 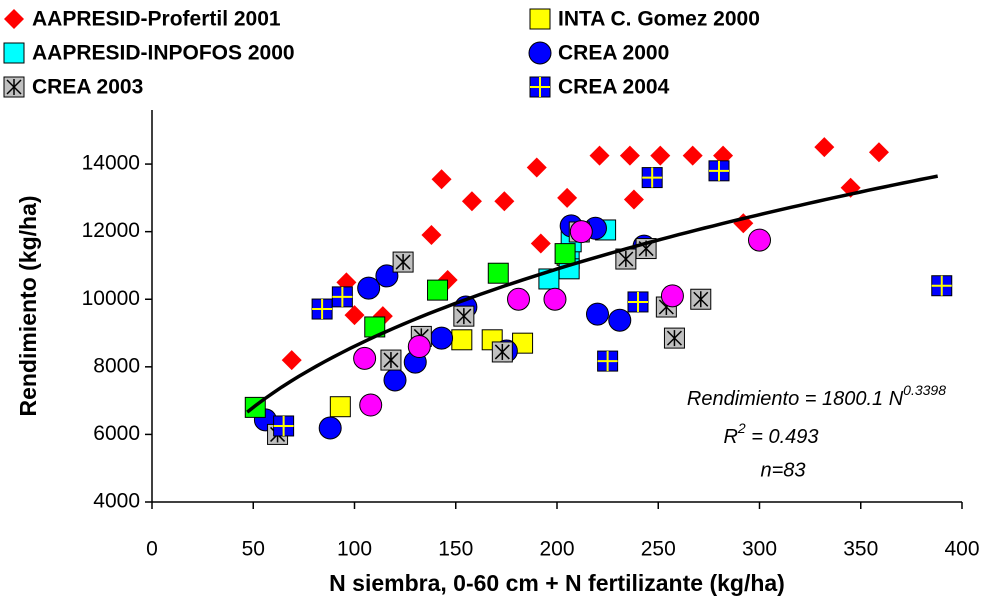 What do you see at coordinates (614, 87) in the screenshot?
I see `legend-label: CREA 2004` at bounding box center [614, 87].